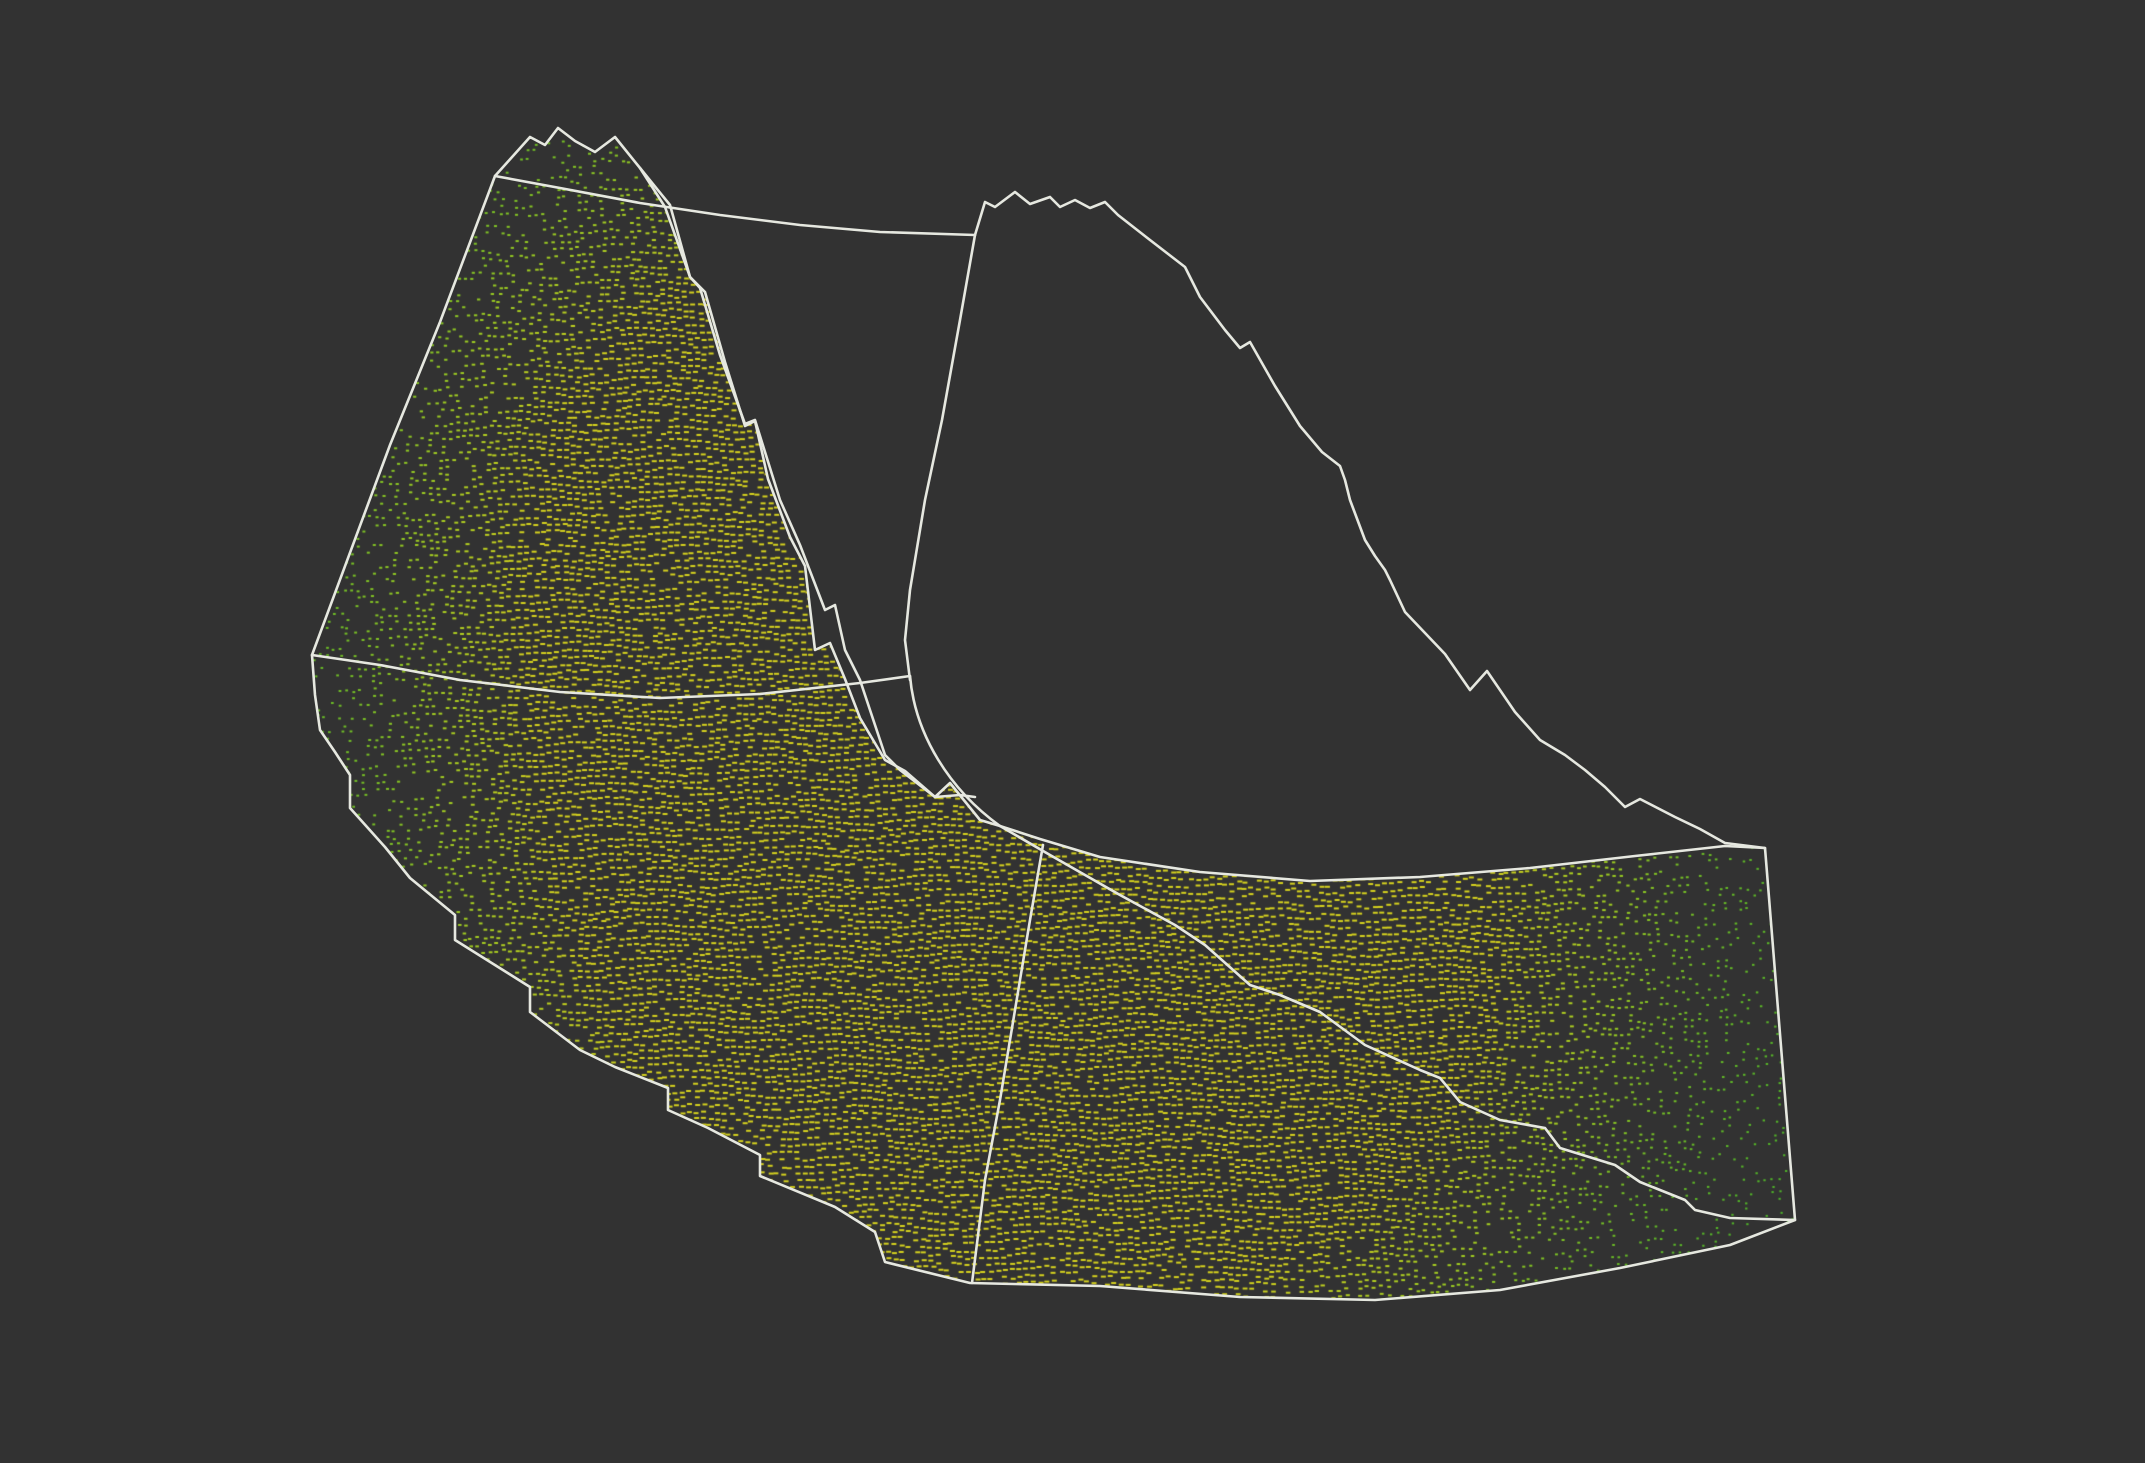 The width and height of the screenshot is (2145, 1463). Describe the element at coordinates (940, 457) in the screenshot. I see `upper-vertical-seam` at that location.